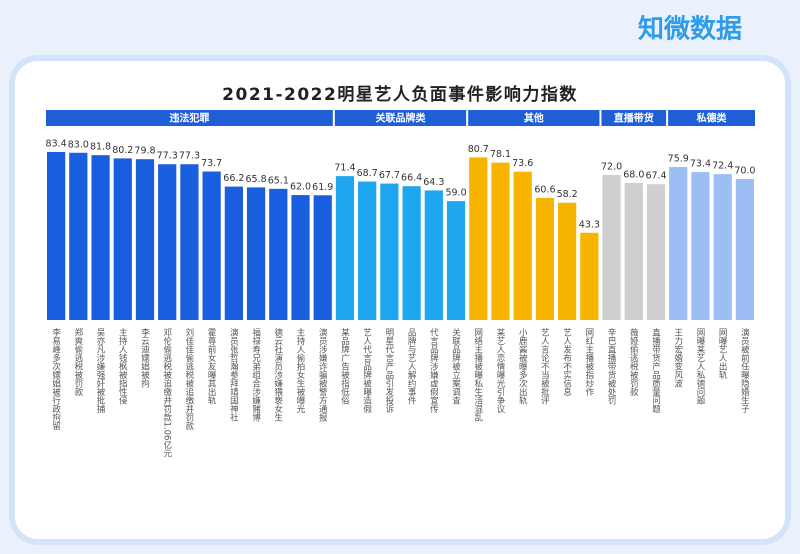 This screenshot has width=800, height=554. What do you see at coordinates (144, 357) in the screenshot?
I see `x-tick-label: 李云迪嫖娼被拘` at bounding box center [144, 357].